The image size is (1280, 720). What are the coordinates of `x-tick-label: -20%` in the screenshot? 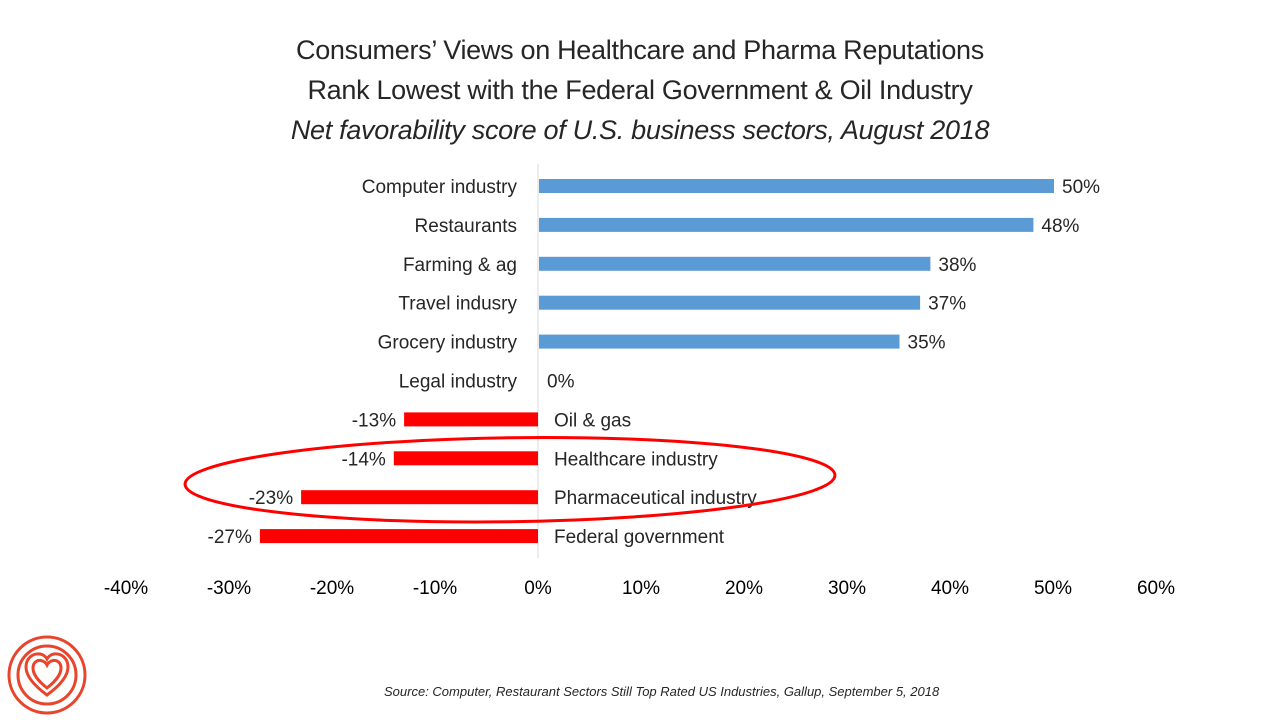 It's located at (332, 588).